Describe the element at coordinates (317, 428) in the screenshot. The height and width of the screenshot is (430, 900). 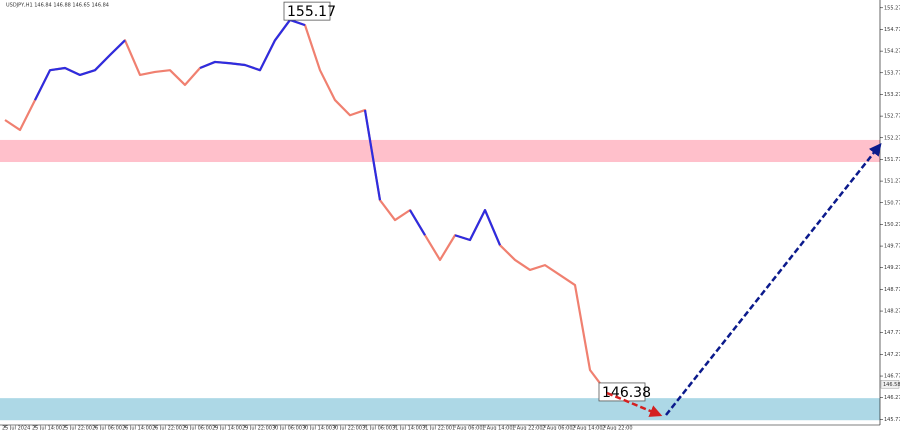
I see `x-tick-label: 30 Jul 14:00` at that location.